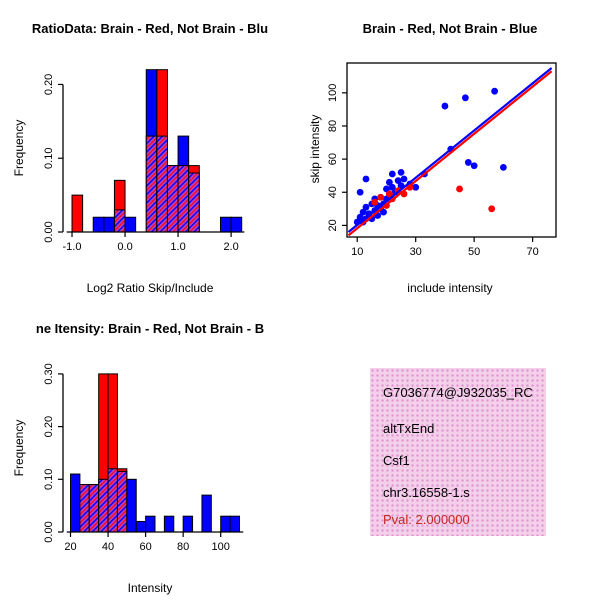 This screenshot has width=600, height=600. I want to click on gene-intensity-y-axis-label: Frequency, so click(19, 448).